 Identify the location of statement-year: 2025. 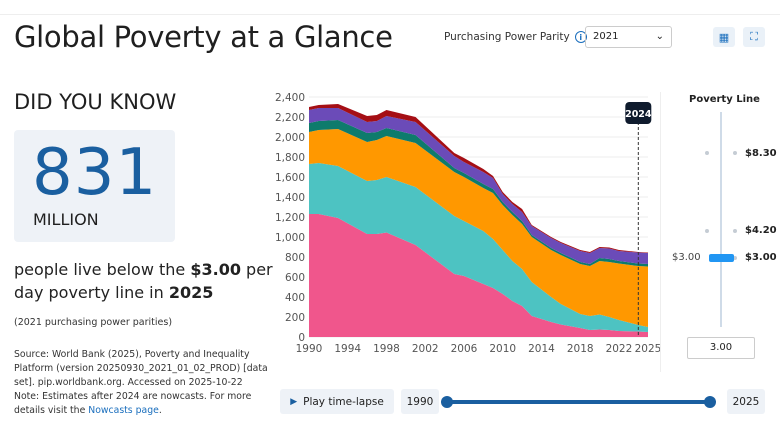
(191, 292).